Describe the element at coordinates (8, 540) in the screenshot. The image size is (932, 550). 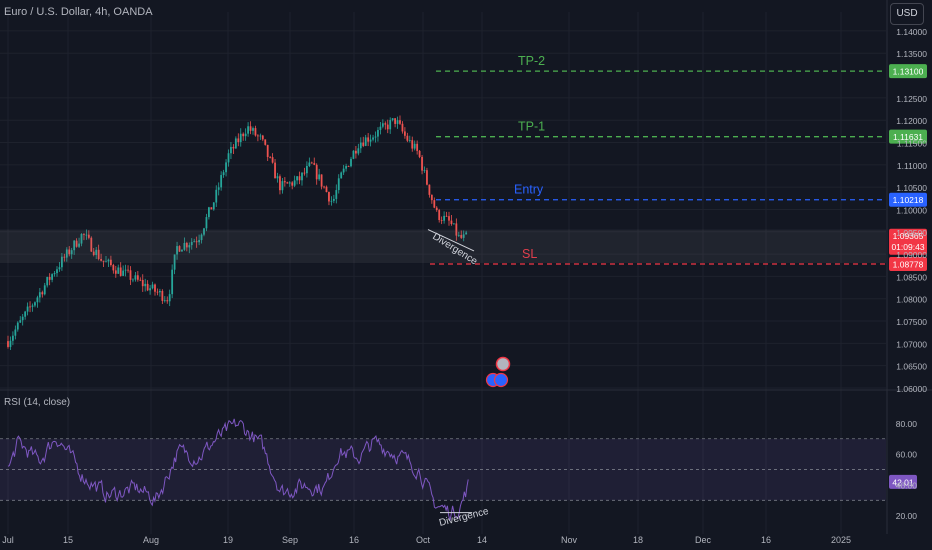
I see `date-tick-label: Jul` at that location.